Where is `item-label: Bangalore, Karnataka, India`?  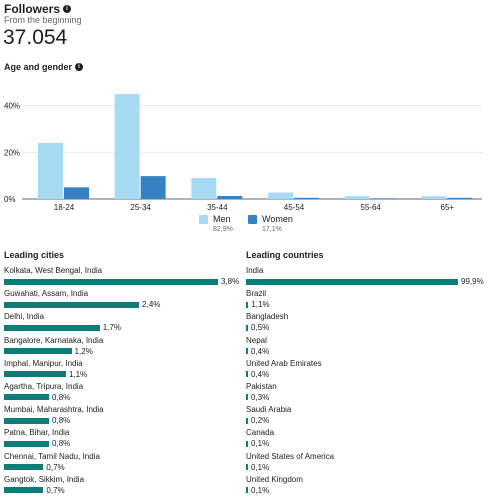
item-label: Bangalore, Karnataka, India is located at coordinates (54, 340).